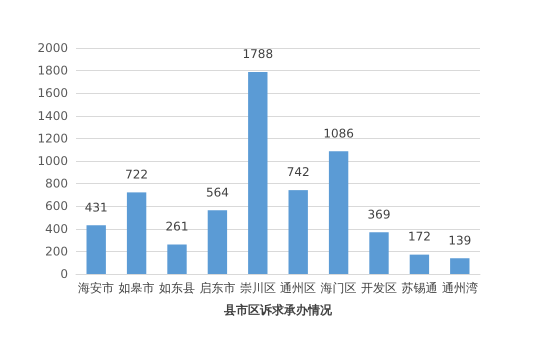 This screenshot has height=348, width=546. I want to click on x-tick-label: 通州湾, so click(460, 288).